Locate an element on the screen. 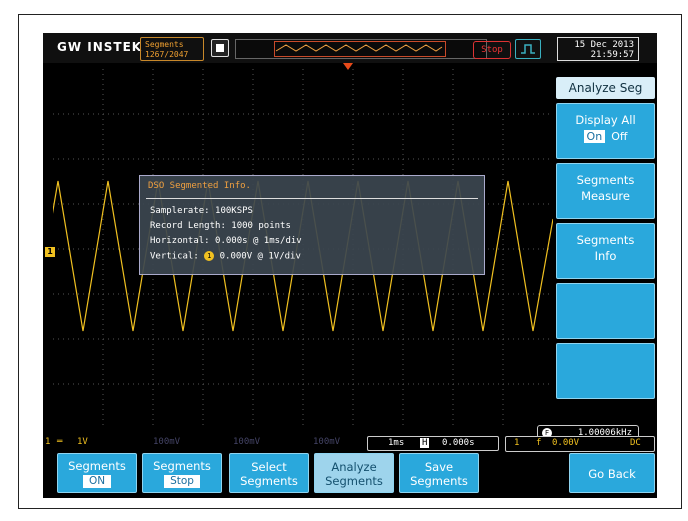 The image size is (688, 521). acquisition-status: Stop is located at coordinates (492, 50).